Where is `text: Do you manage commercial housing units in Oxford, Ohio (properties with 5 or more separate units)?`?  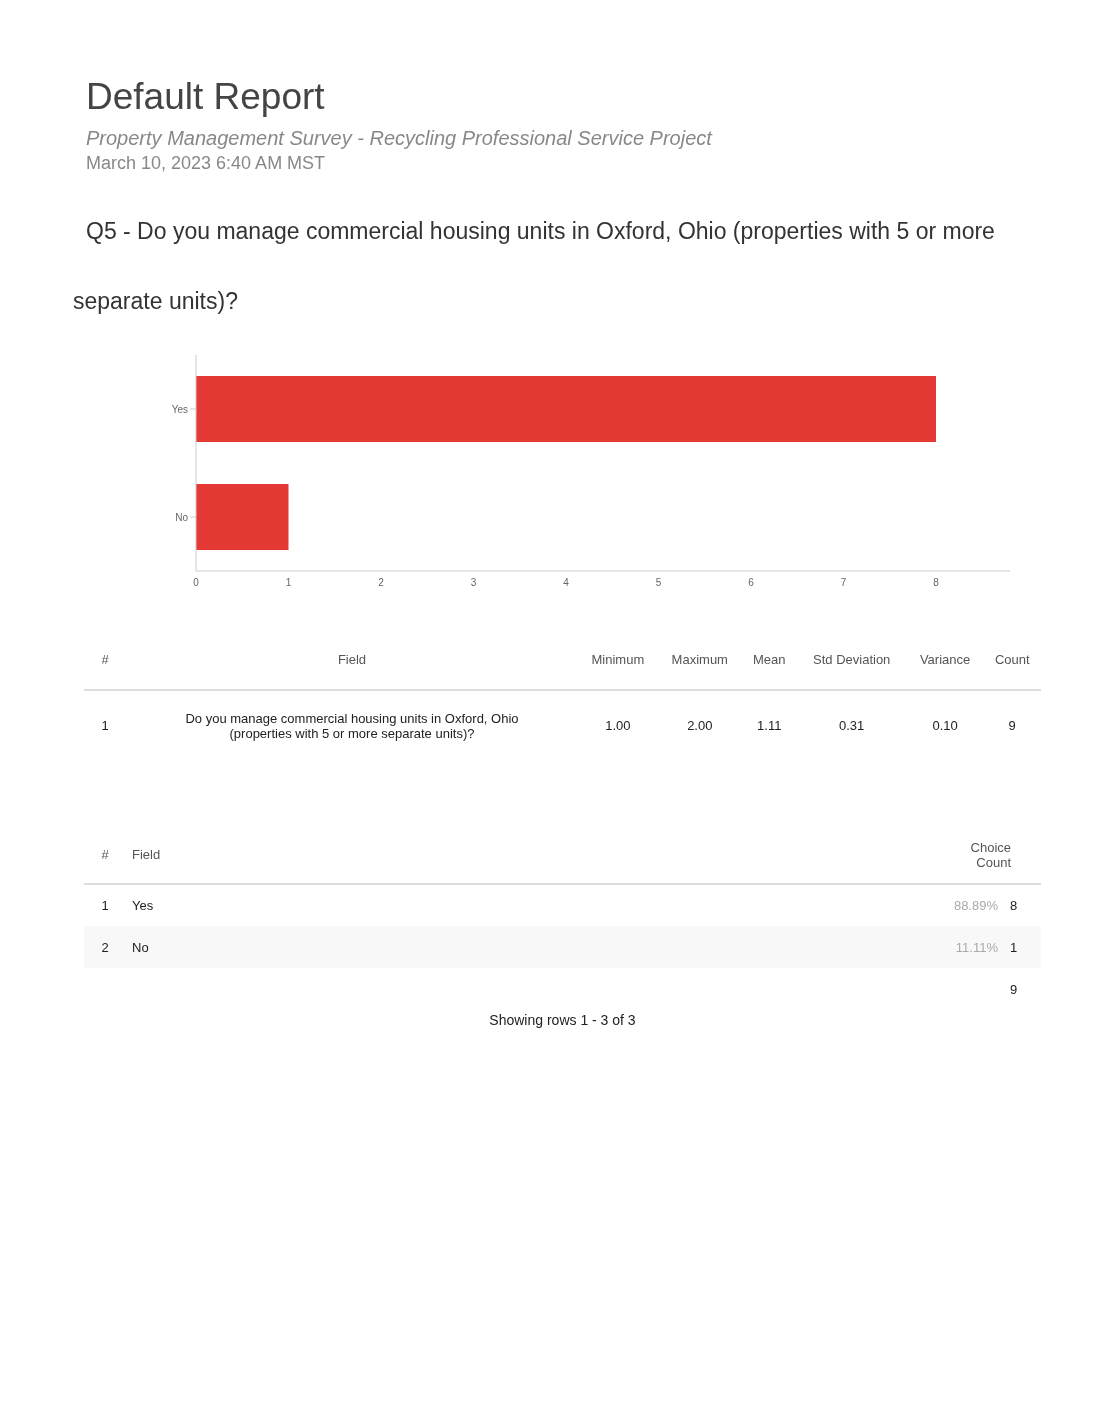 text: Do you manage commercial housing units in Oxford, Ohio (properties with 5 or more separate units)? is located at coordinates (352, 726).